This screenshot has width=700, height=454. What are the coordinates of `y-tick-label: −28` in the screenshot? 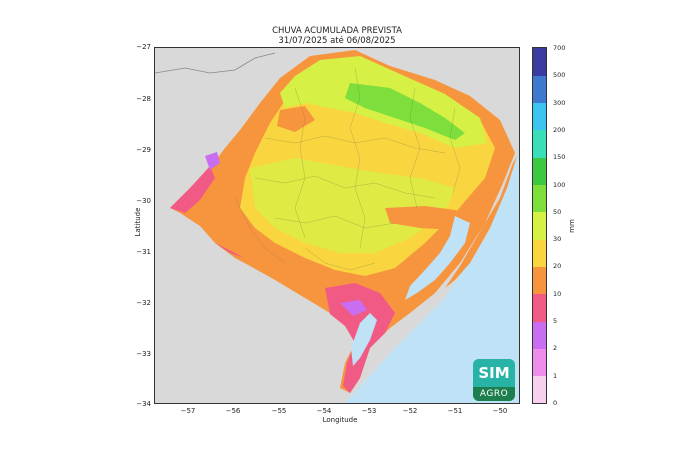 It's located at (143, 99).